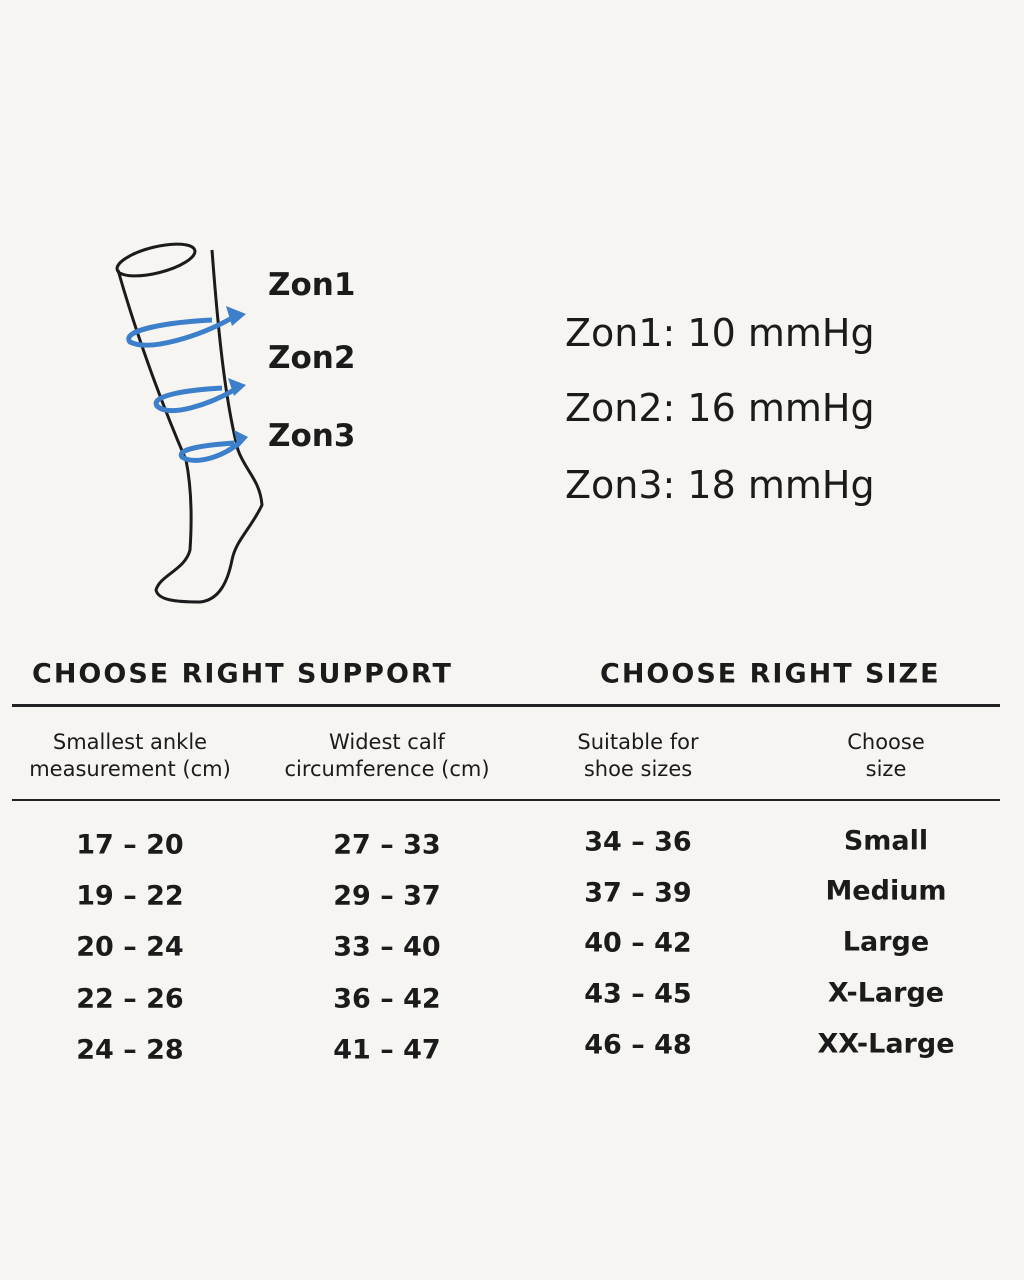  I want to click on zone-label: Zon2, so click(312, 358).